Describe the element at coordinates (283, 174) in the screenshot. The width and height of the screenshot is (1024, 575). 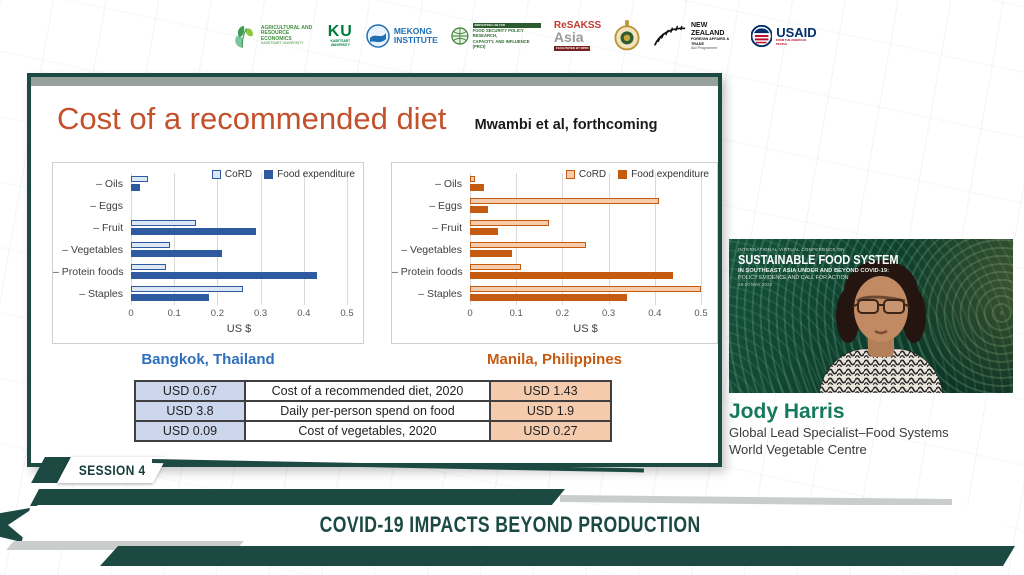
I see `chart-legend: CoRD Food expenditure` at that location.